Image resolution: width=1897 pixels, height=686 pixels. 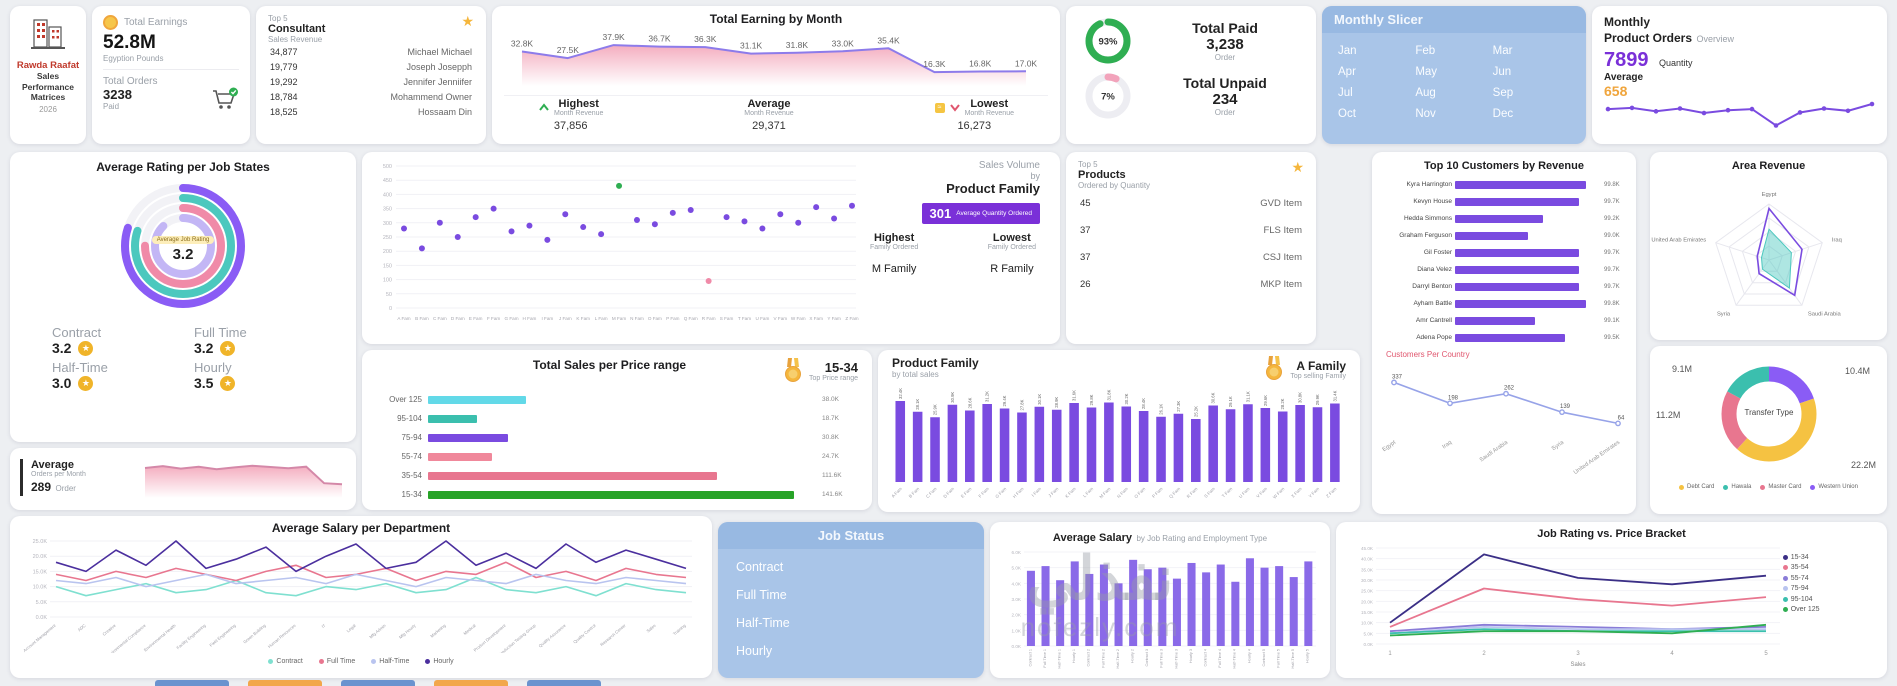 I want to click on unpaid-gauge: 7%, so click(x=1108, y=96).